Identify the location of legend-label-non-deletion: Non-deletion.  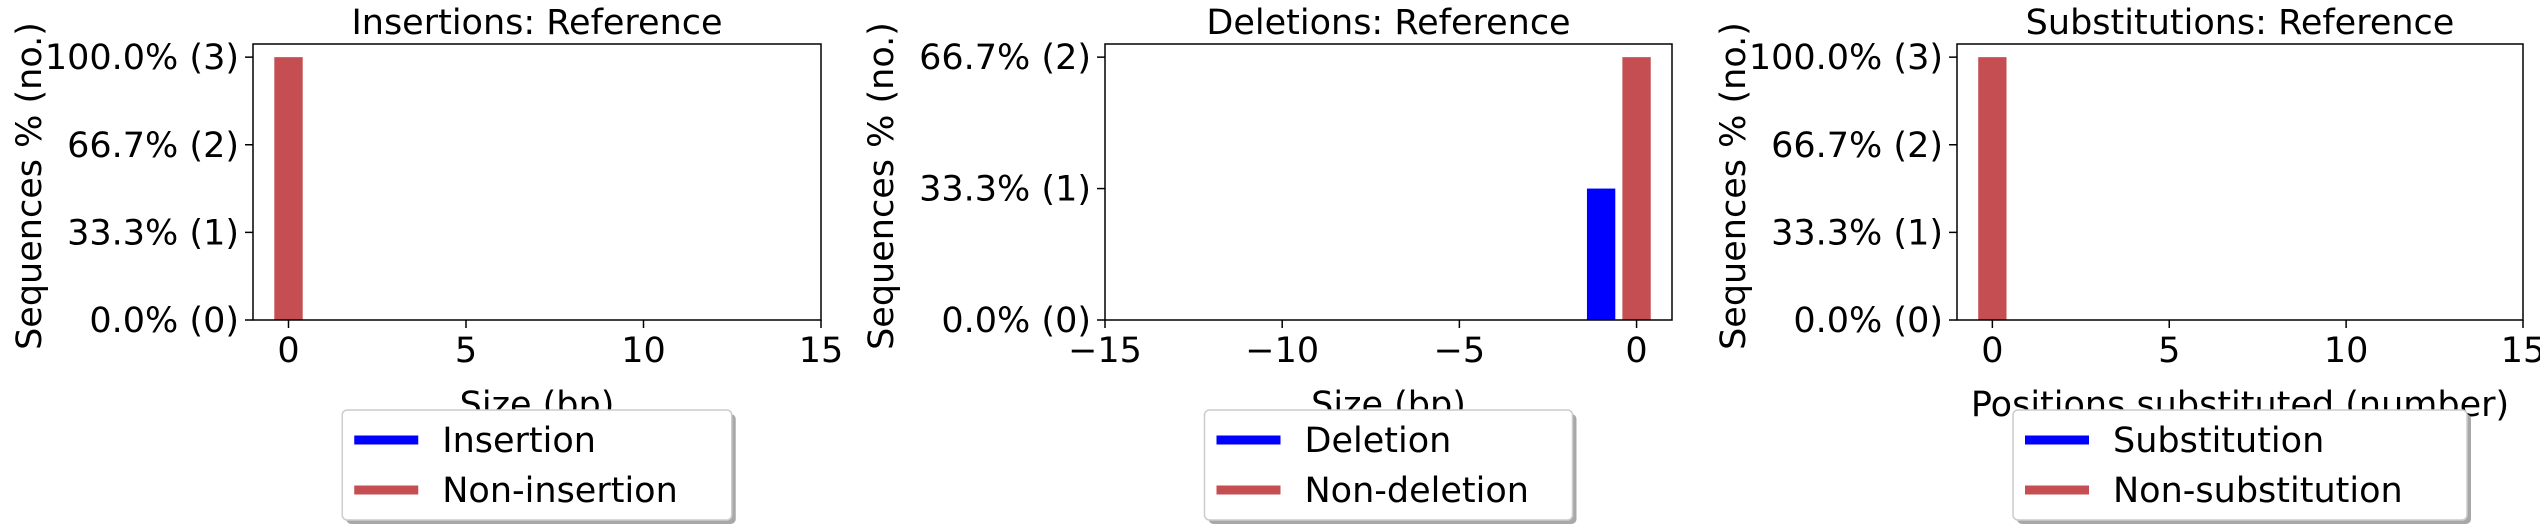
(1417, 491).